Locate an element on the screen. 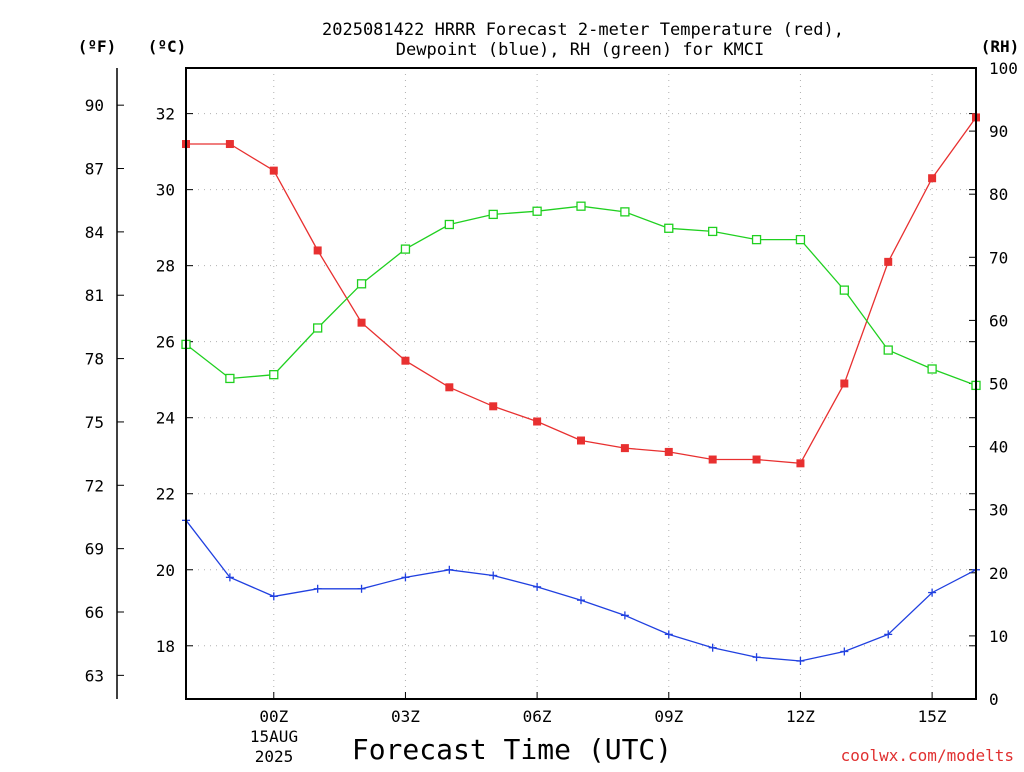  fahrenheit-tick-label: 63 is located at coordinates (94, 675).